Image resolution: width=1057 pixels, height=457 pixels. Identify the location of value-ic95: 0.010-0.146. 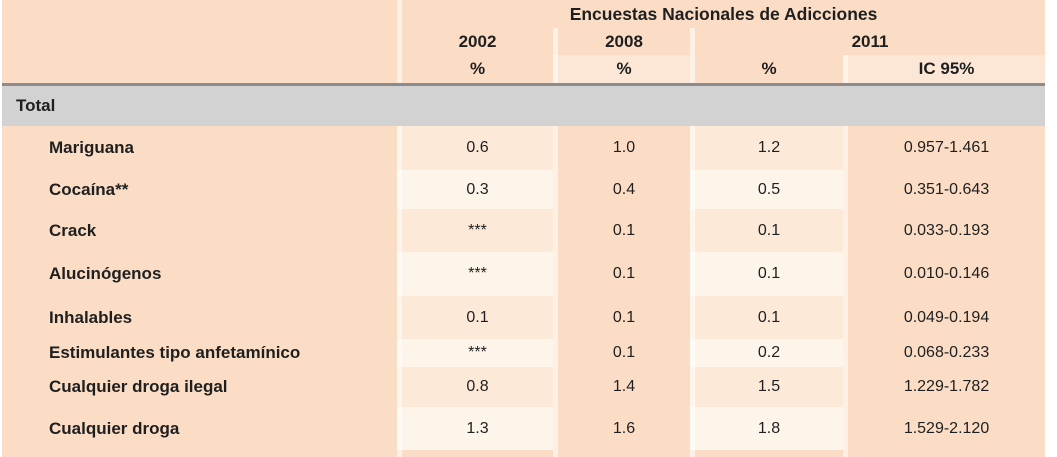
(944, 274).